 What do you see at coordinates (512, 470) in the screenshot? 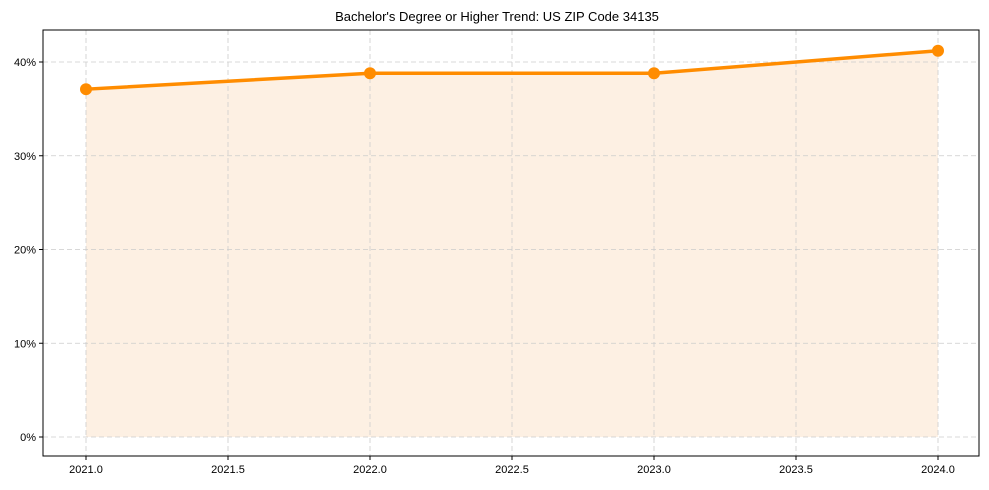
I see `x-tick-label: 2022.5` at bounding box center [512, 470].